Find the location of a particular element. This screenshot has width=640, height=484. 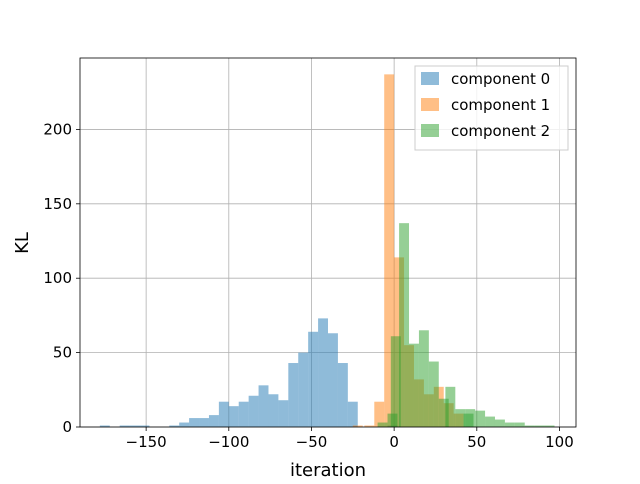

bar-s1-b0 is located at coordinates (357, 426).